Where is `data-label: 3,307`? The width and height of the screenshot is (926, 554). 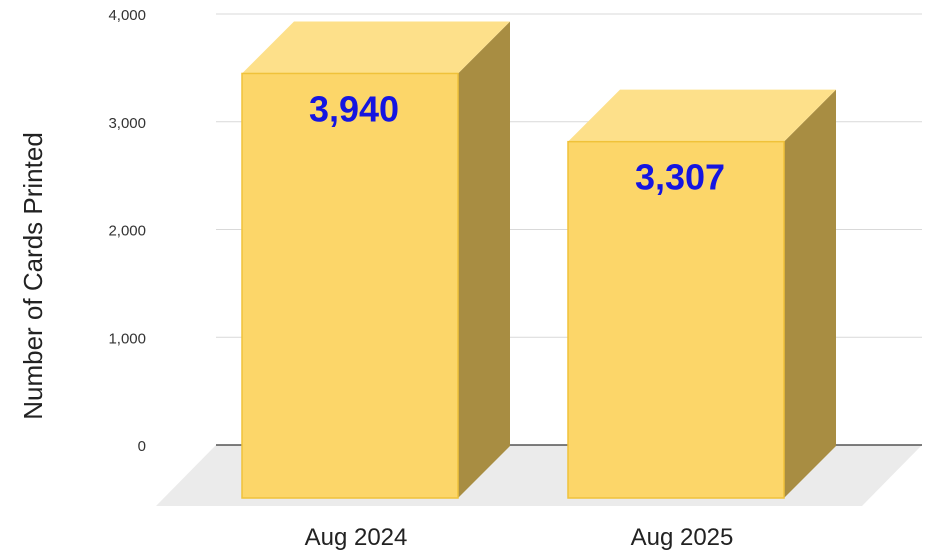 data-label: 3,307 is located at coordinates (680, 177).